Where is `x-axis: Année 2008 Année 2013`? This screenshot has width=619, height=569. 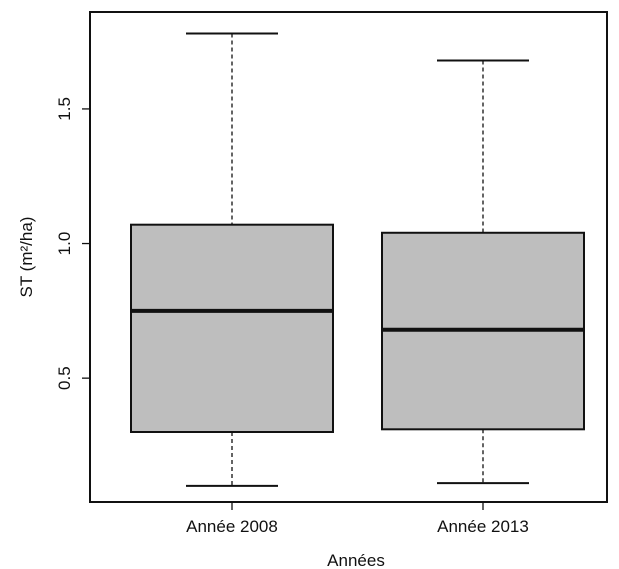
x-axis: Année 2008 Année 2013 is located at coordinates (357, 519).